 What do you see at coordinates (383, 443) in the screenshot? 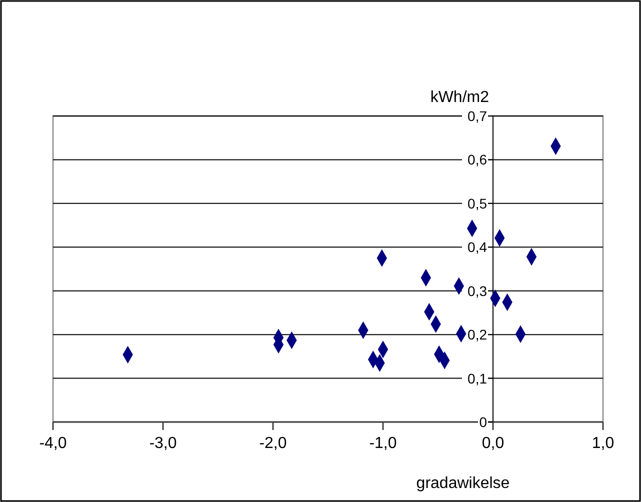
I see `x-tick-label: -1,0` at bounding box center [383, 443].